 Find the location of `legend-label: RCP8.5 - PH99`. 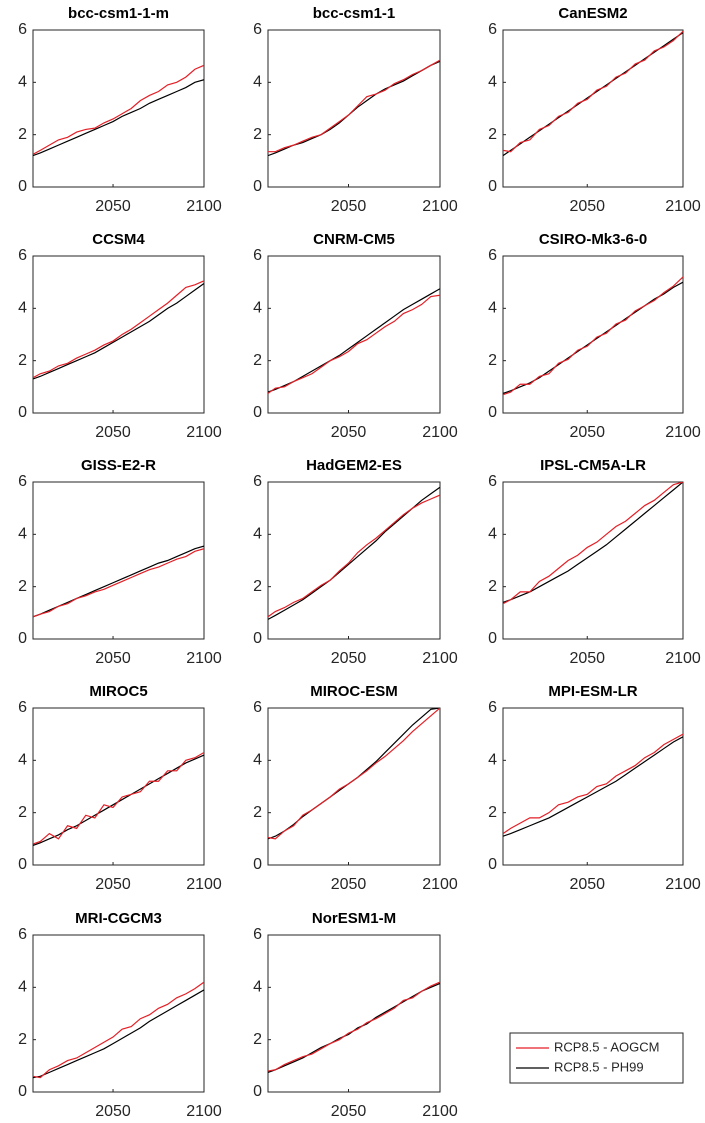

legend-label: RCP8.5 - PH99 is located at coordinates (599, 1066).